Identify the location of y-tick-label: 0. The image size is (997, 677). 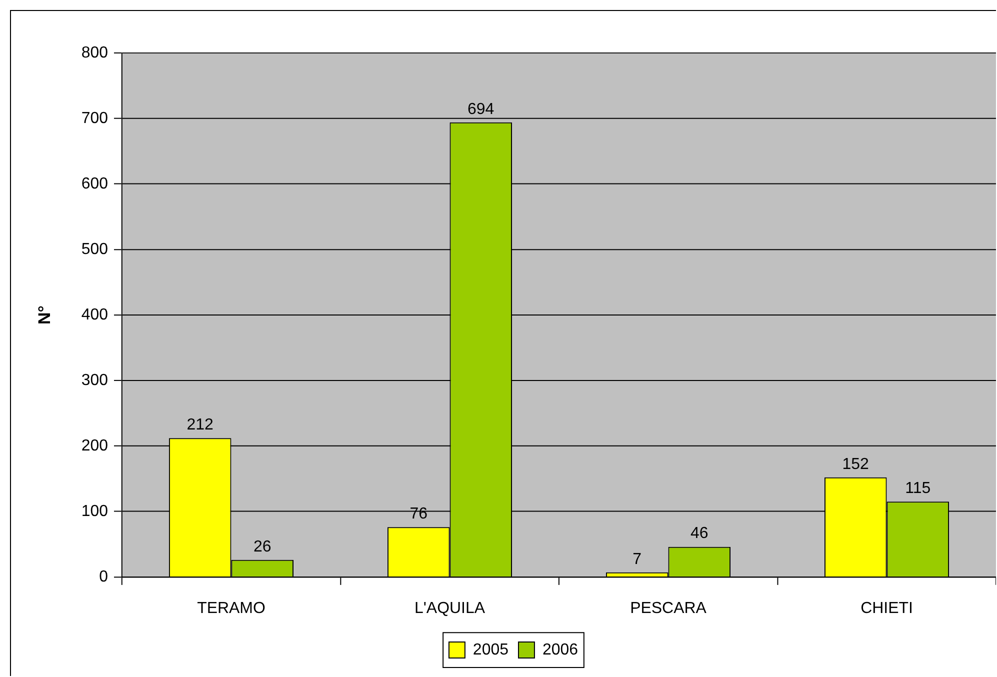
(103, 577).